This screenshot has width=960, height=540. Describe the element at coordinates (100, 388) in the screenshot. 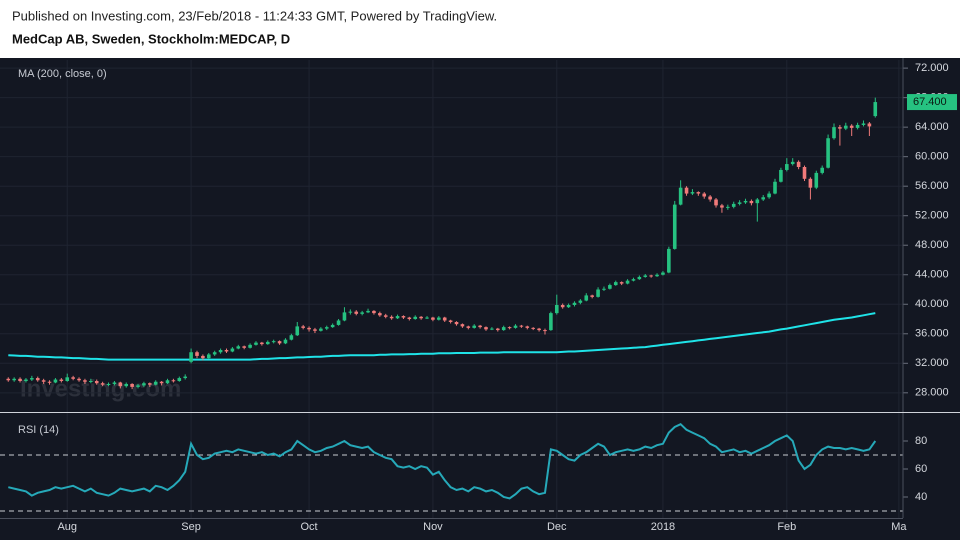

I see `watermark: Investing.com` at that location.